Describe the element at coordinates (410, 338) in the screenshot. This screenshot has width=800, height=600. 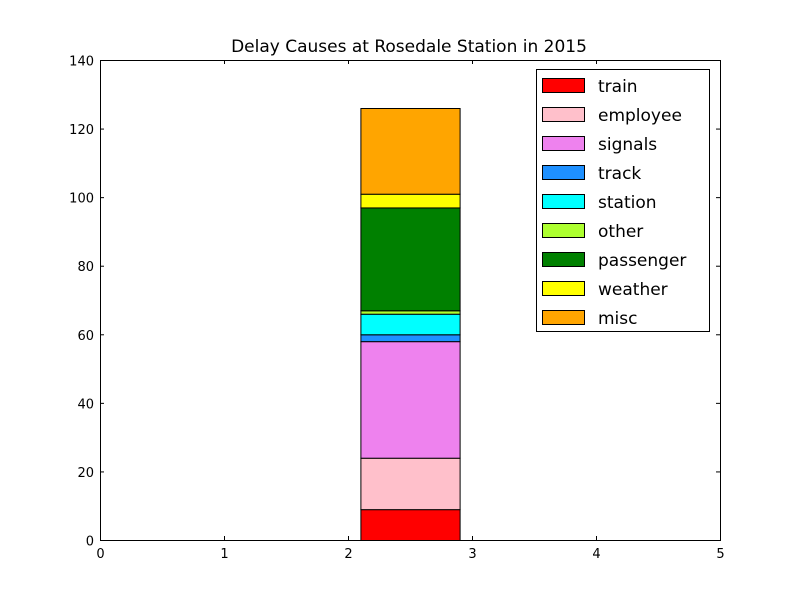
I see `bar-segment-track` at that location.